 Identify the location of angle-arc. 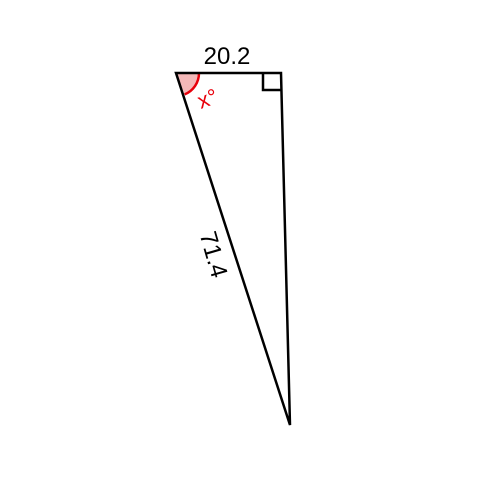
(192, 84).